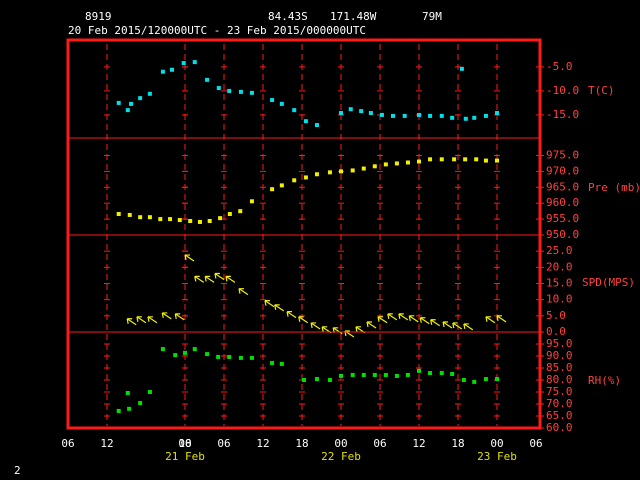 The image size is (640, 480). Describe the element at coordinates (353, 16) in the screenshot. I see `longitude: 171.48W` at that location.